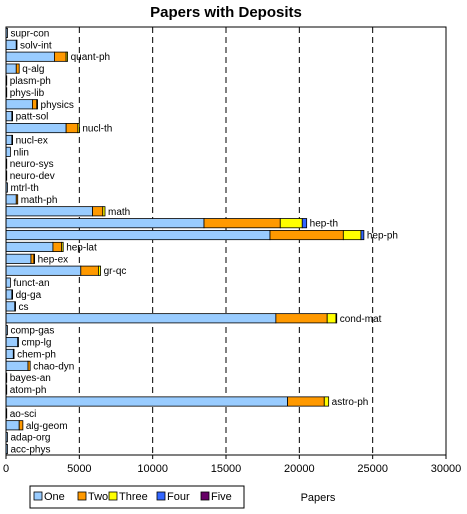 This screenshot has width=467, height=514. Describe the element at coordinates (47, 426) in the screenshot. I see `category-label: alg-geom` at that location.